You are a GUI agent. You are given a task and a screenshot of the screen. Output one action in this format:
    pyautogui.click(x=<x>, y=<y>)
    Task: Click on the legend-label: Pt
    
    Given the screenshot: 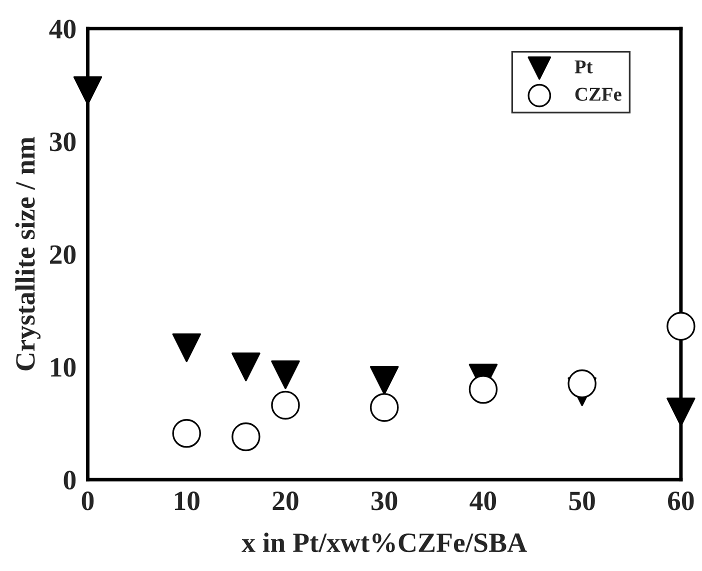 What is the action you would take?
    pyautogui.click(x=583, y=67)
    